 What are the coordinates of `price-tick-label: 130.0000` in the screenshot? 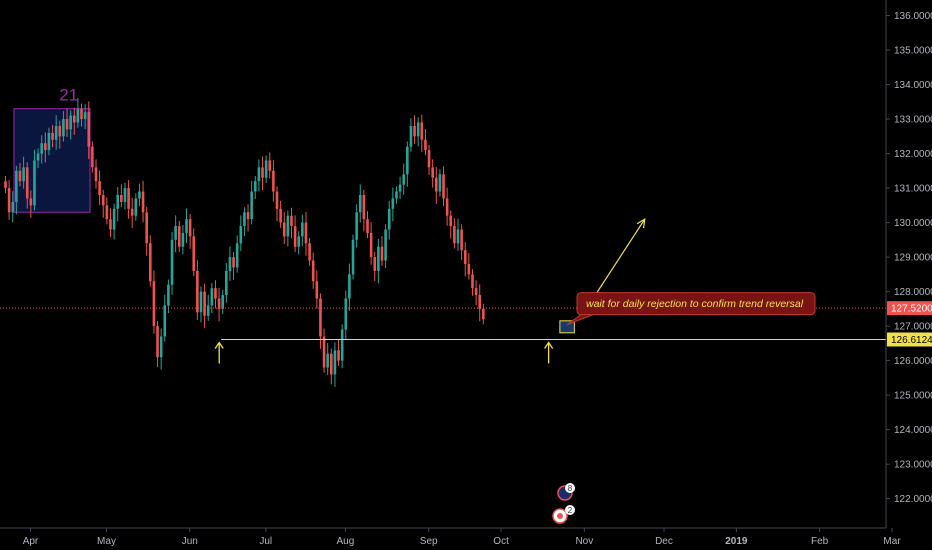 It's located at (913, 223).